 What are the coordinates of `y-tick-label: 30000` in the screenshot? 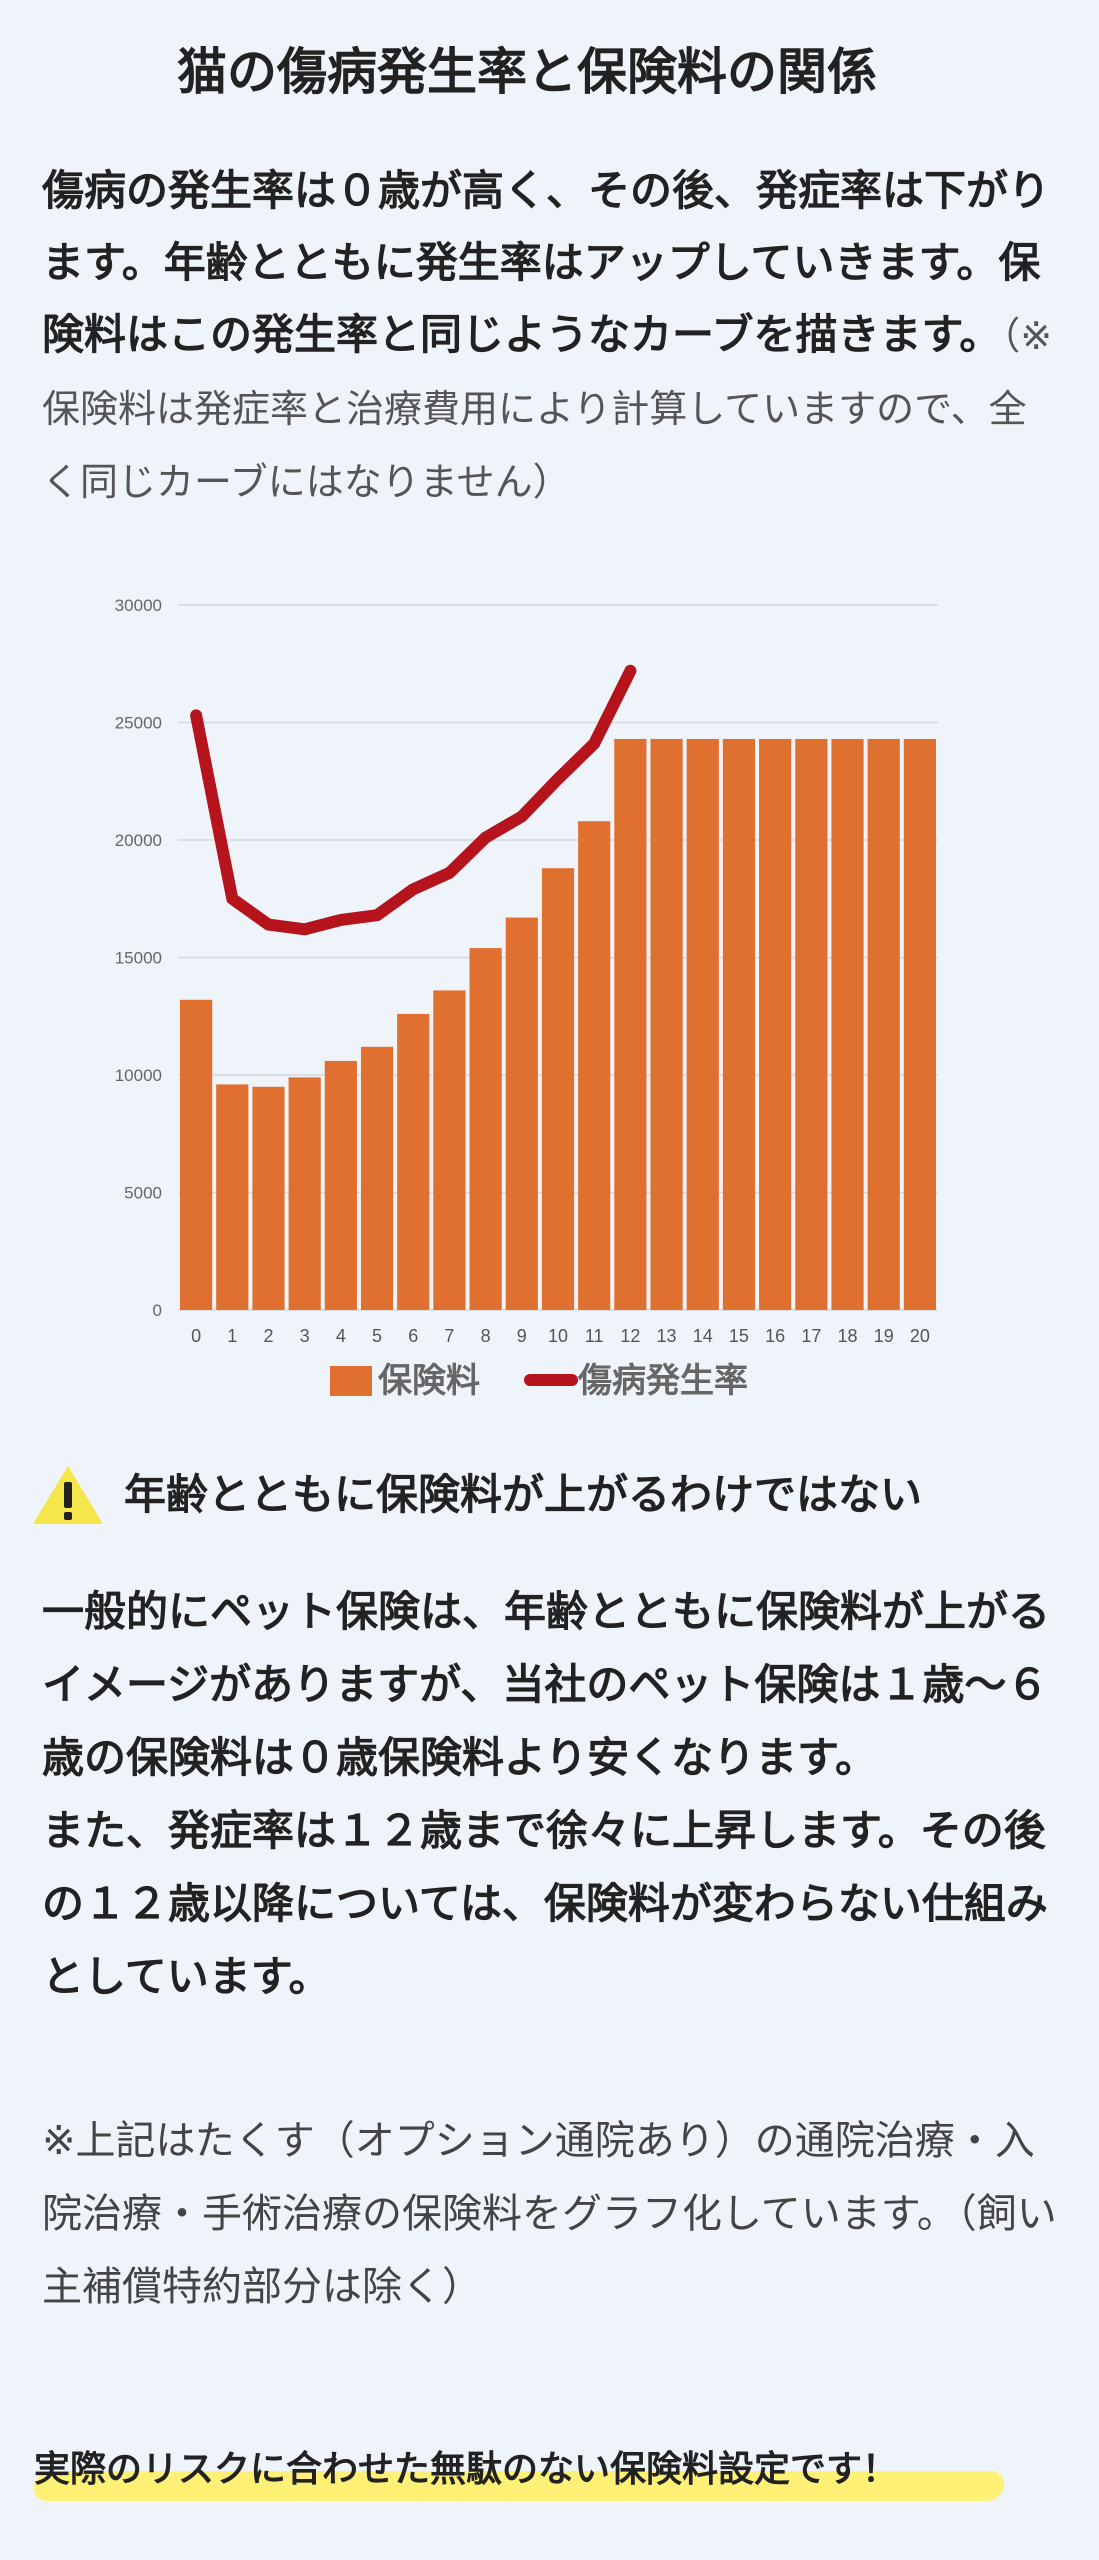 It's located at (138, 605).